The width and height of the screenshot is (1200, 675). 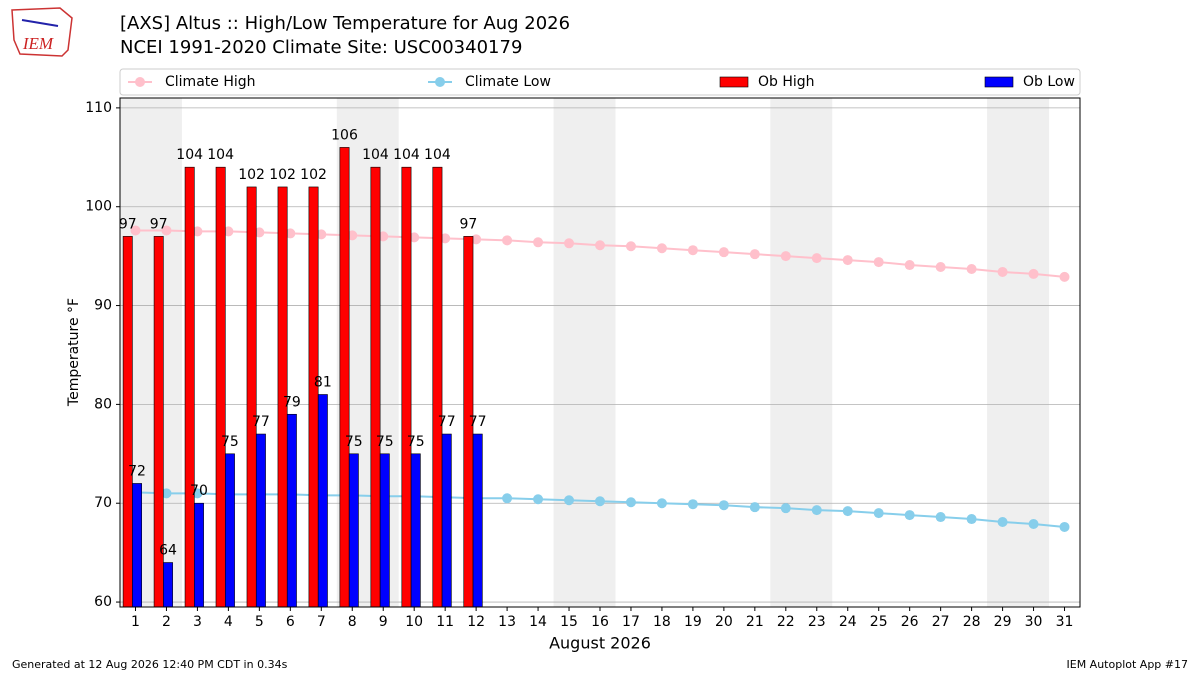 I want to click on x-tick-label: 30, so click(x=1034, y=622).